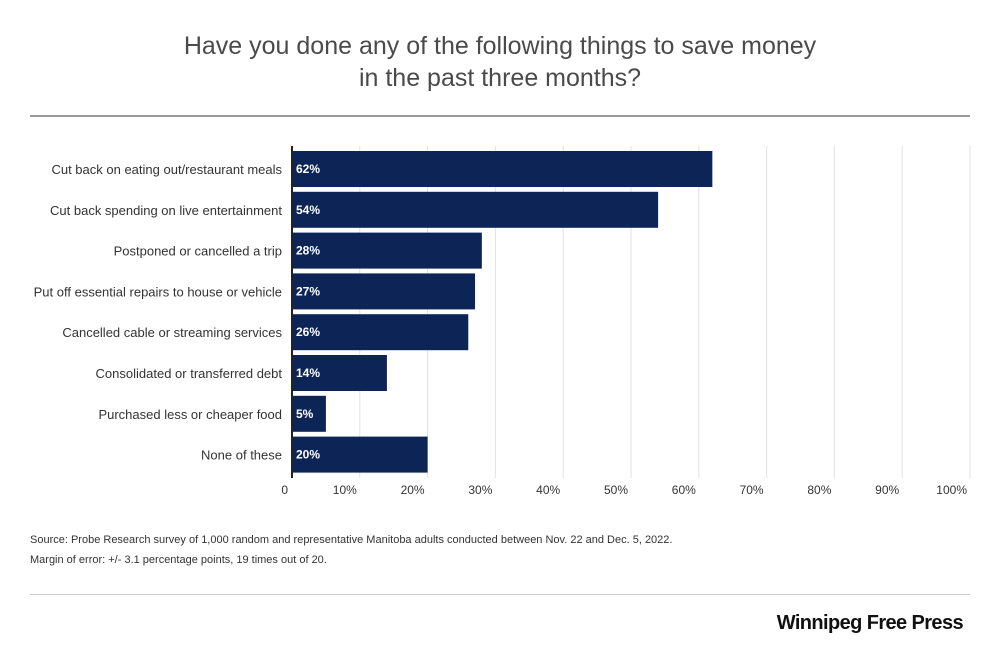  I want to click on category-label-5: Consolidated or transferred debt, so click(189, 373).